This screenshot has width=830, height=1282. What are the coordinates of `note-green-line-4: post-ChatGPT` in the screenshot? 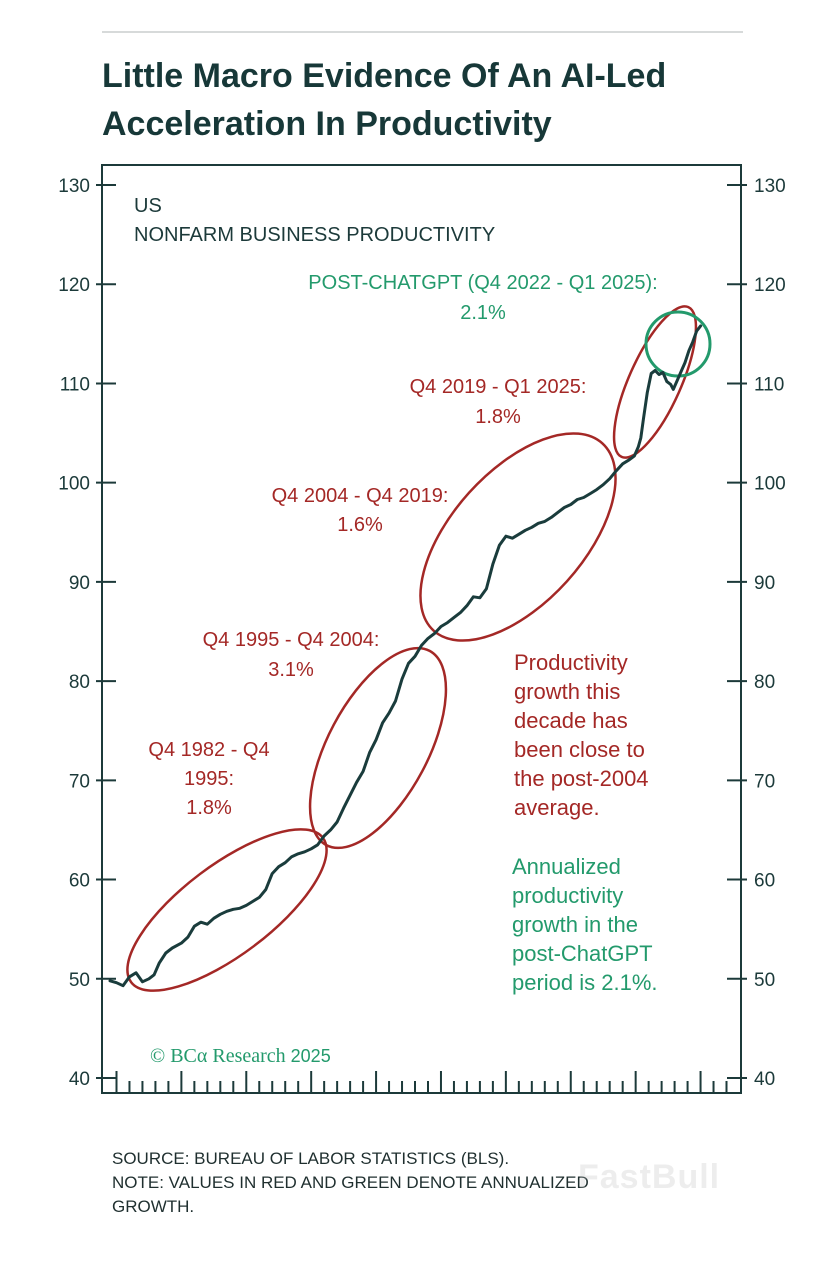 It's located at (582, 953).